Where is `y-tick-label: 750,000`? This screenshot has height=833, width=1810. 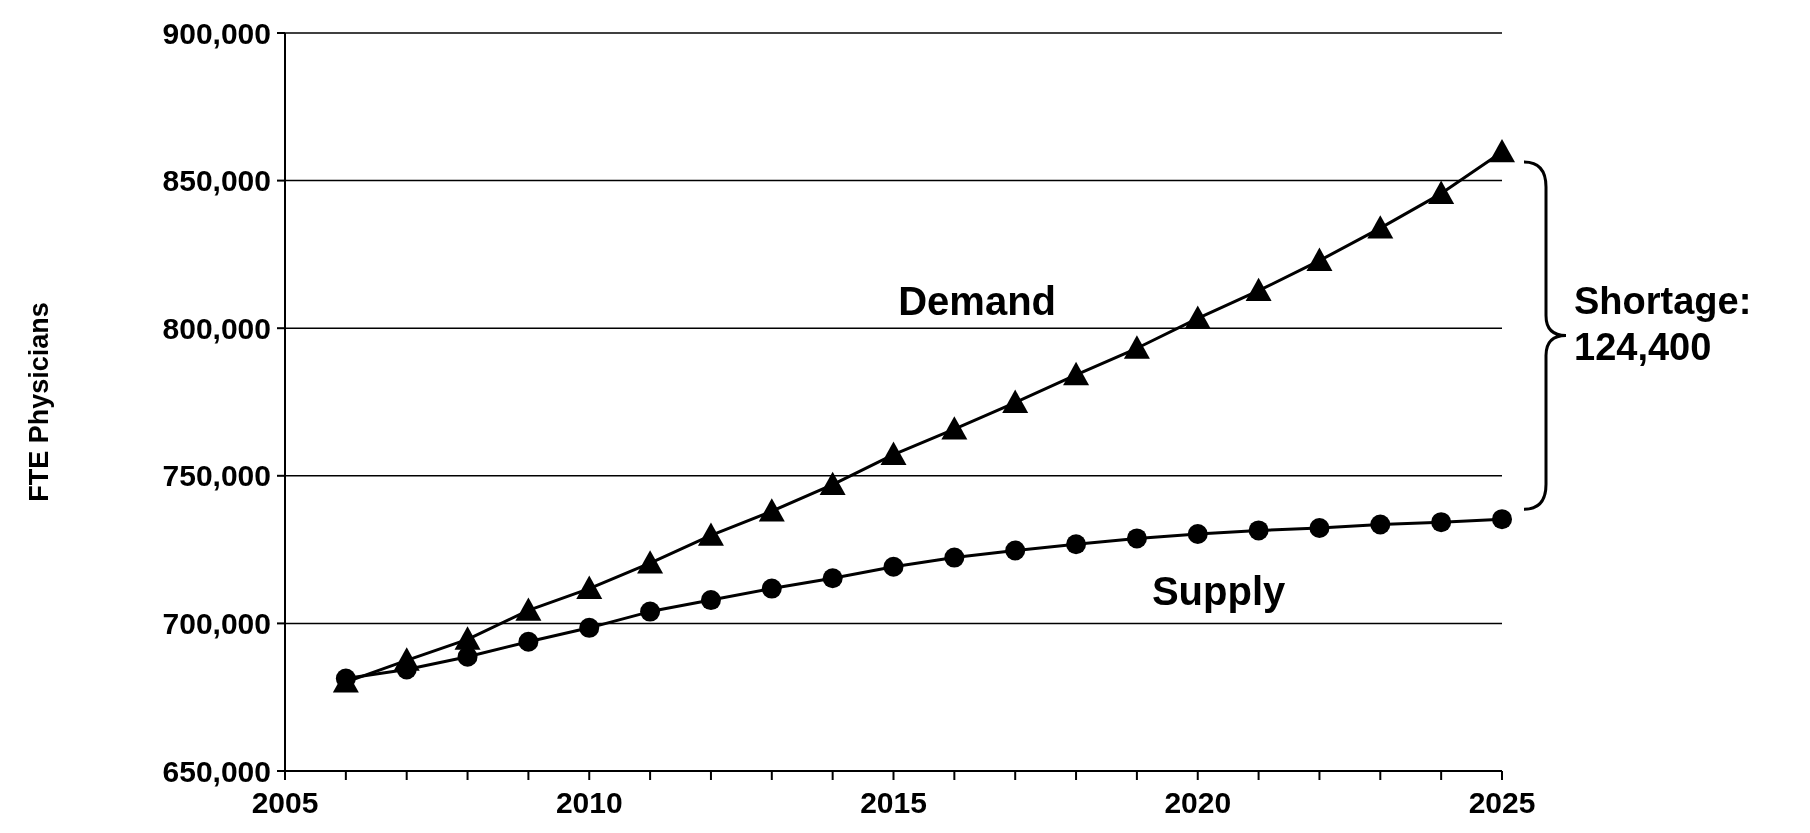
y-tick-label: 750,000 is located at coordinates (216, 476).